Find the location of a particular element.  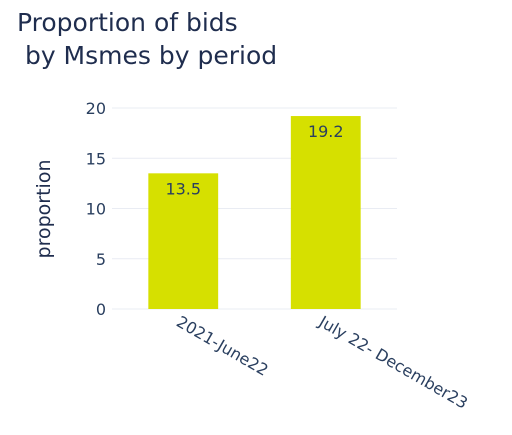

x-axis-categories: 2021-June22 July 22- December23 is located at coordinates (322, 362).